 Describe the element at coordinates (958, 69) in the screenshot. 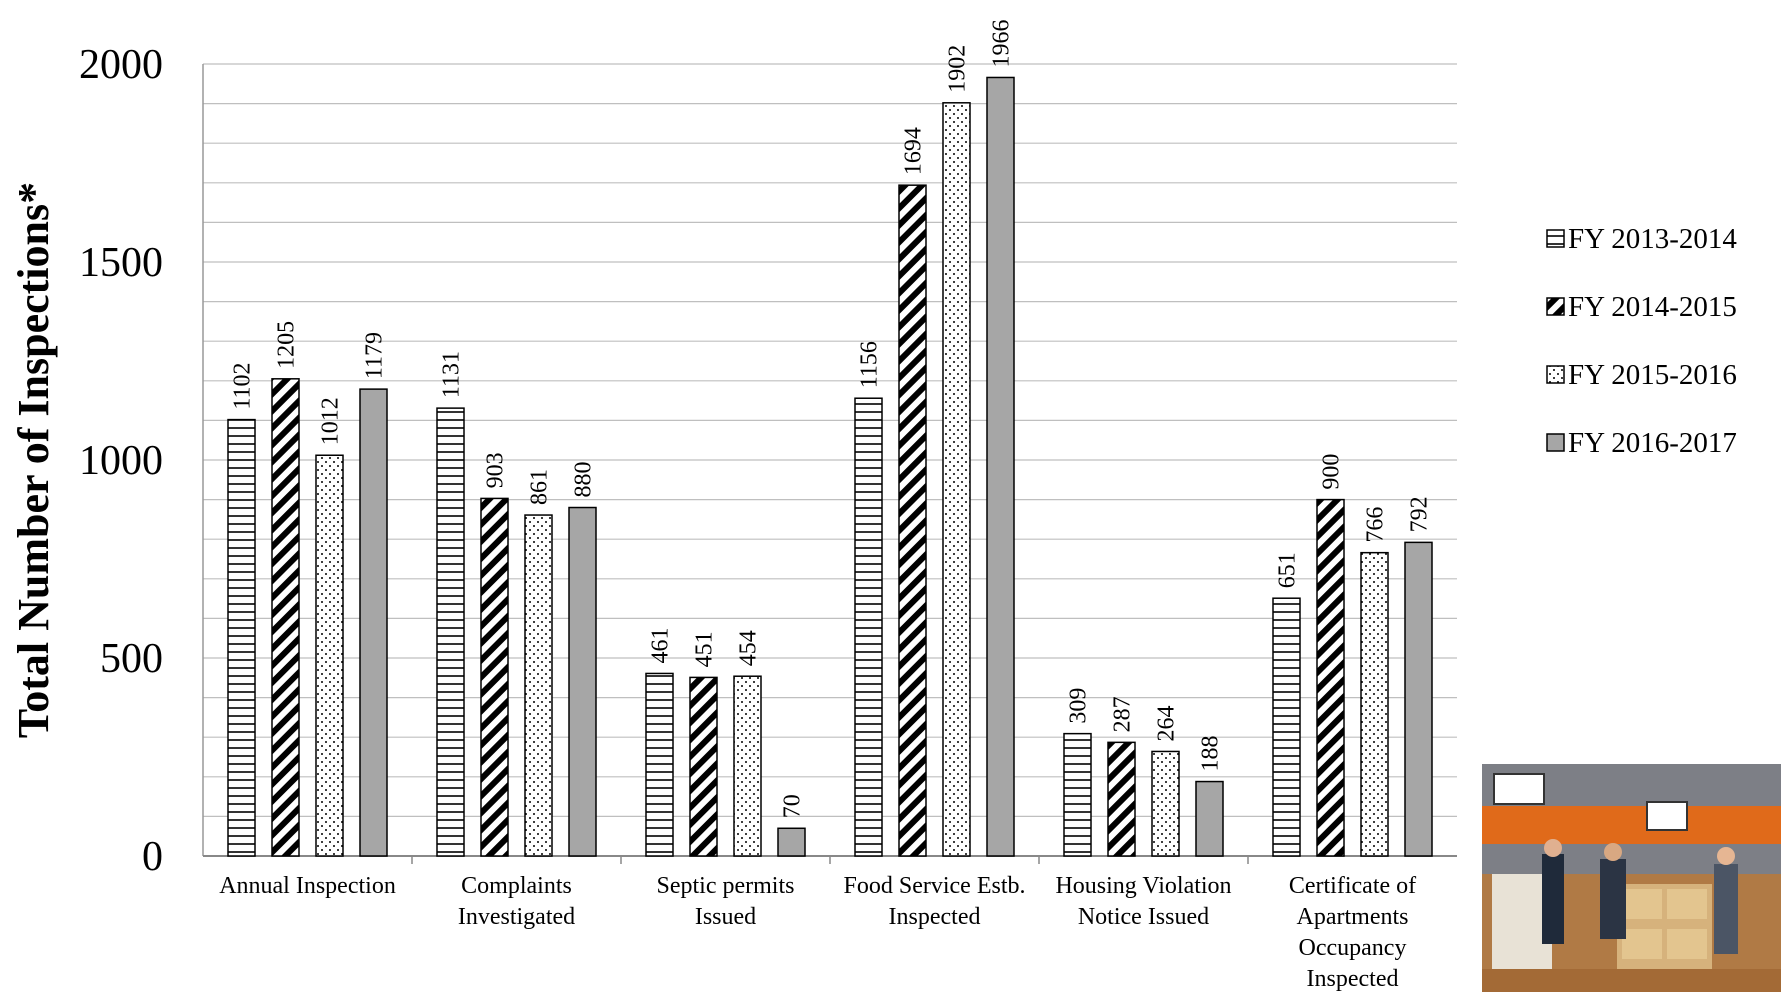

I see `value-label: 1902` at that location.